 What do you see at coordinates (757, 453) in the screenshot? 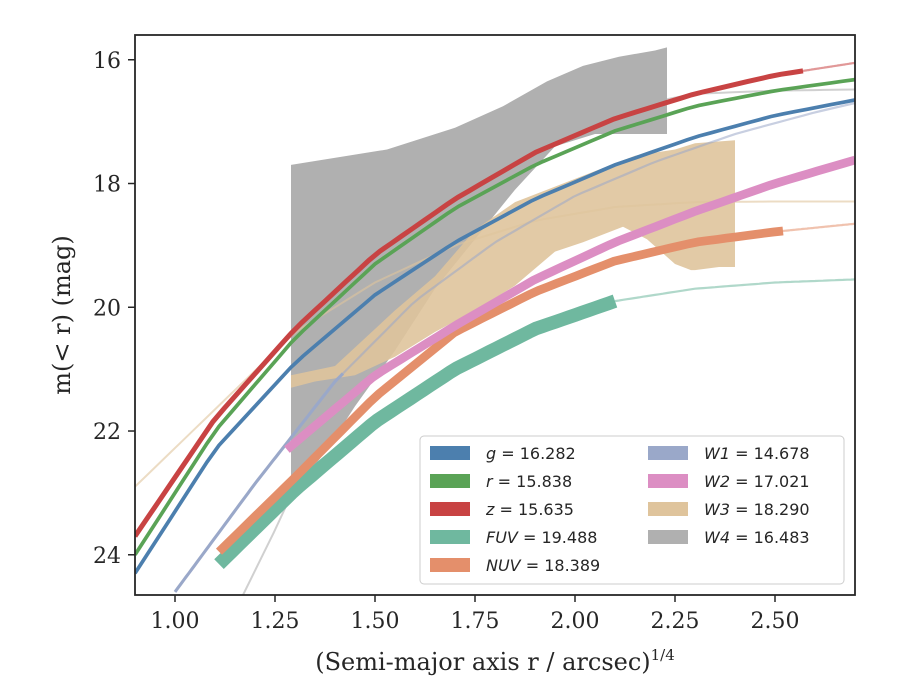
I see `legend-label-w1: W1 = 14.678` at bounding box center [757, 453].